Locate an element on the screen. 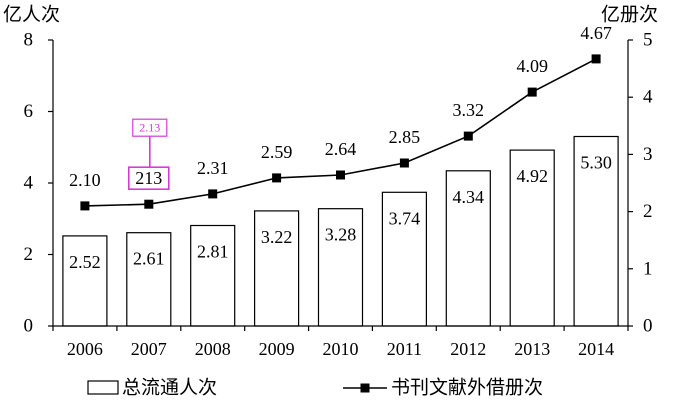 Image resolution: width=678 pixels, height=407 pixels. annotation-layer: 2.13 is located at coordinates (149, 154).